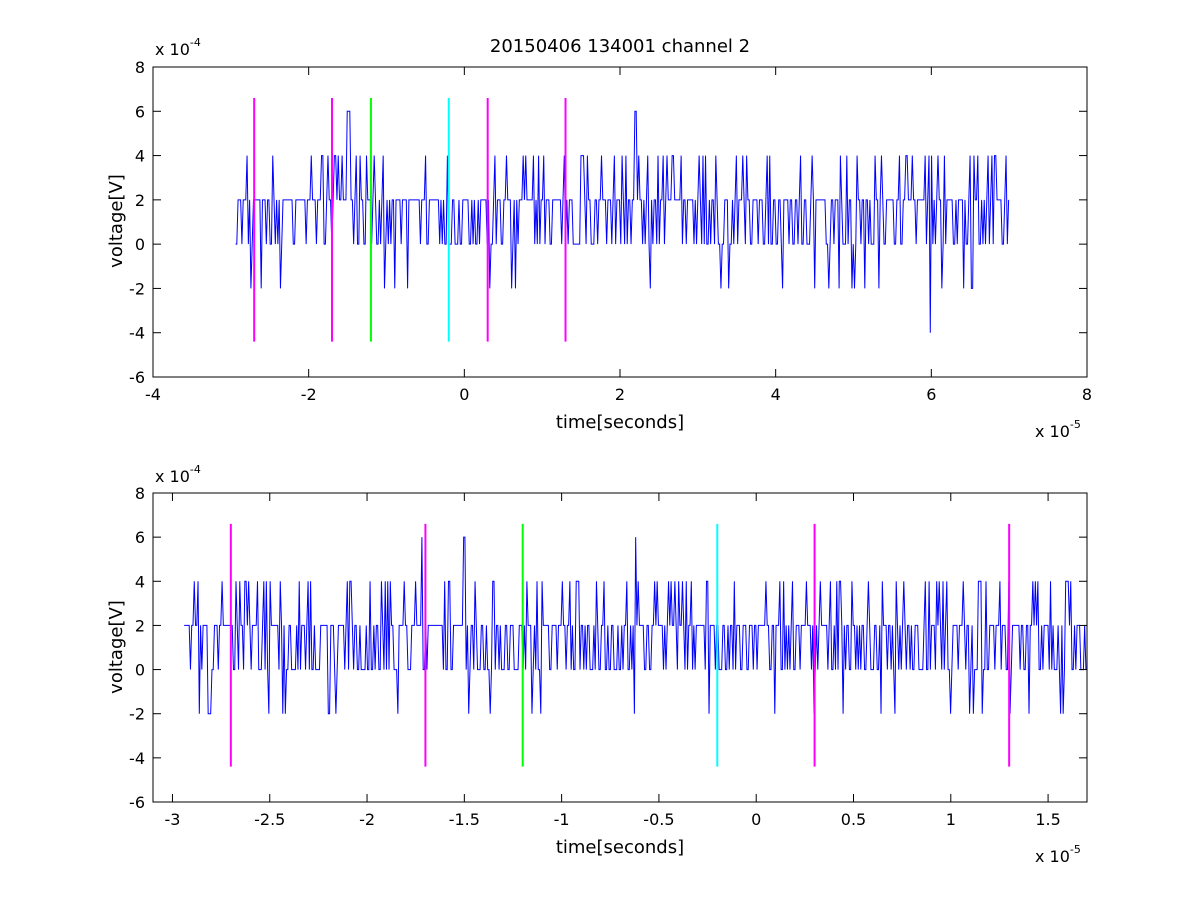 The height and width of the screenshot is (900, 1200). I want to click on bottom-signal-group, so click(635, 625).